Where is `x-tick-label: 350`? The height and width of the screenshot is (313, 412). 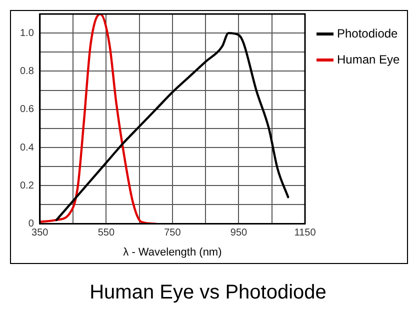 x-tick-label: 350 is located at coordinates (40, 233).